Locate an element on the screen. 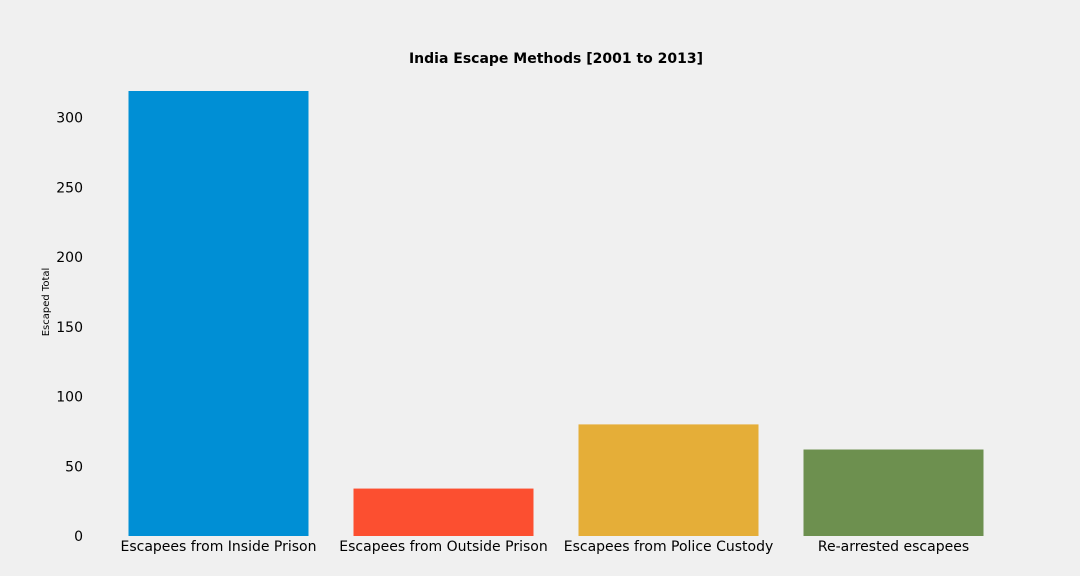 The width and height of the screenshot is (1080, 576). y-tick-label-0: 0 is located at coordinates (78, 537).